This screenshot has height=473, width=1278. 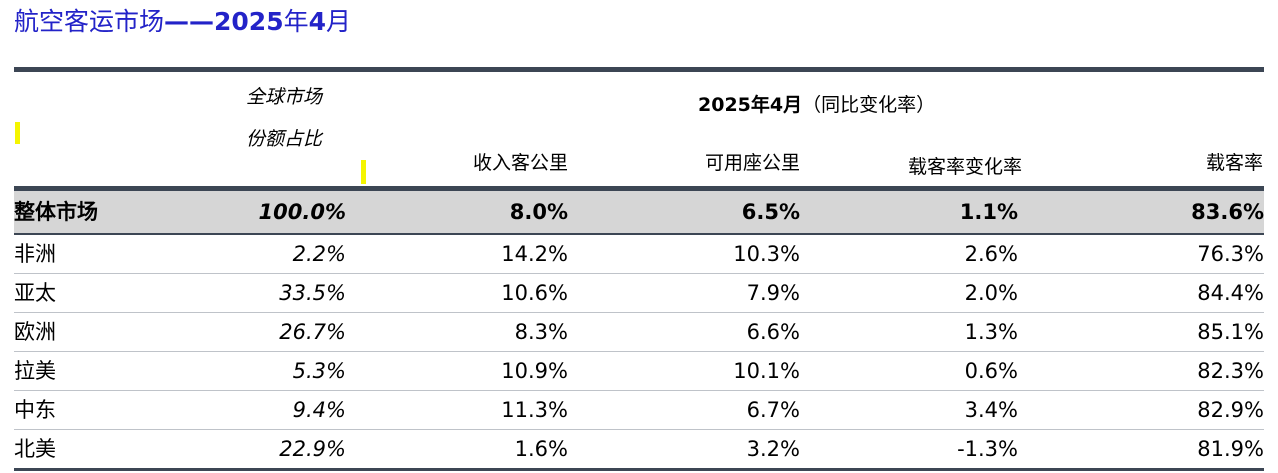 What do you see at coordinates (302, 212) in the screenshot?
I see `share-value: 100.0%` at bounding box center [302, 212].